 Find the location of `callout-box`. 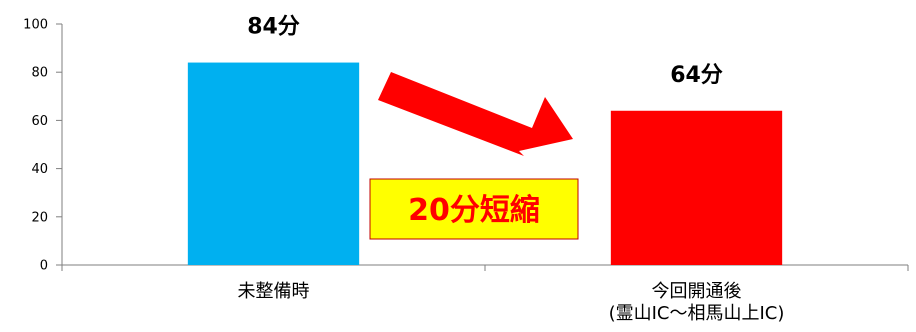

callout-box is located at coordinates (474, 209).